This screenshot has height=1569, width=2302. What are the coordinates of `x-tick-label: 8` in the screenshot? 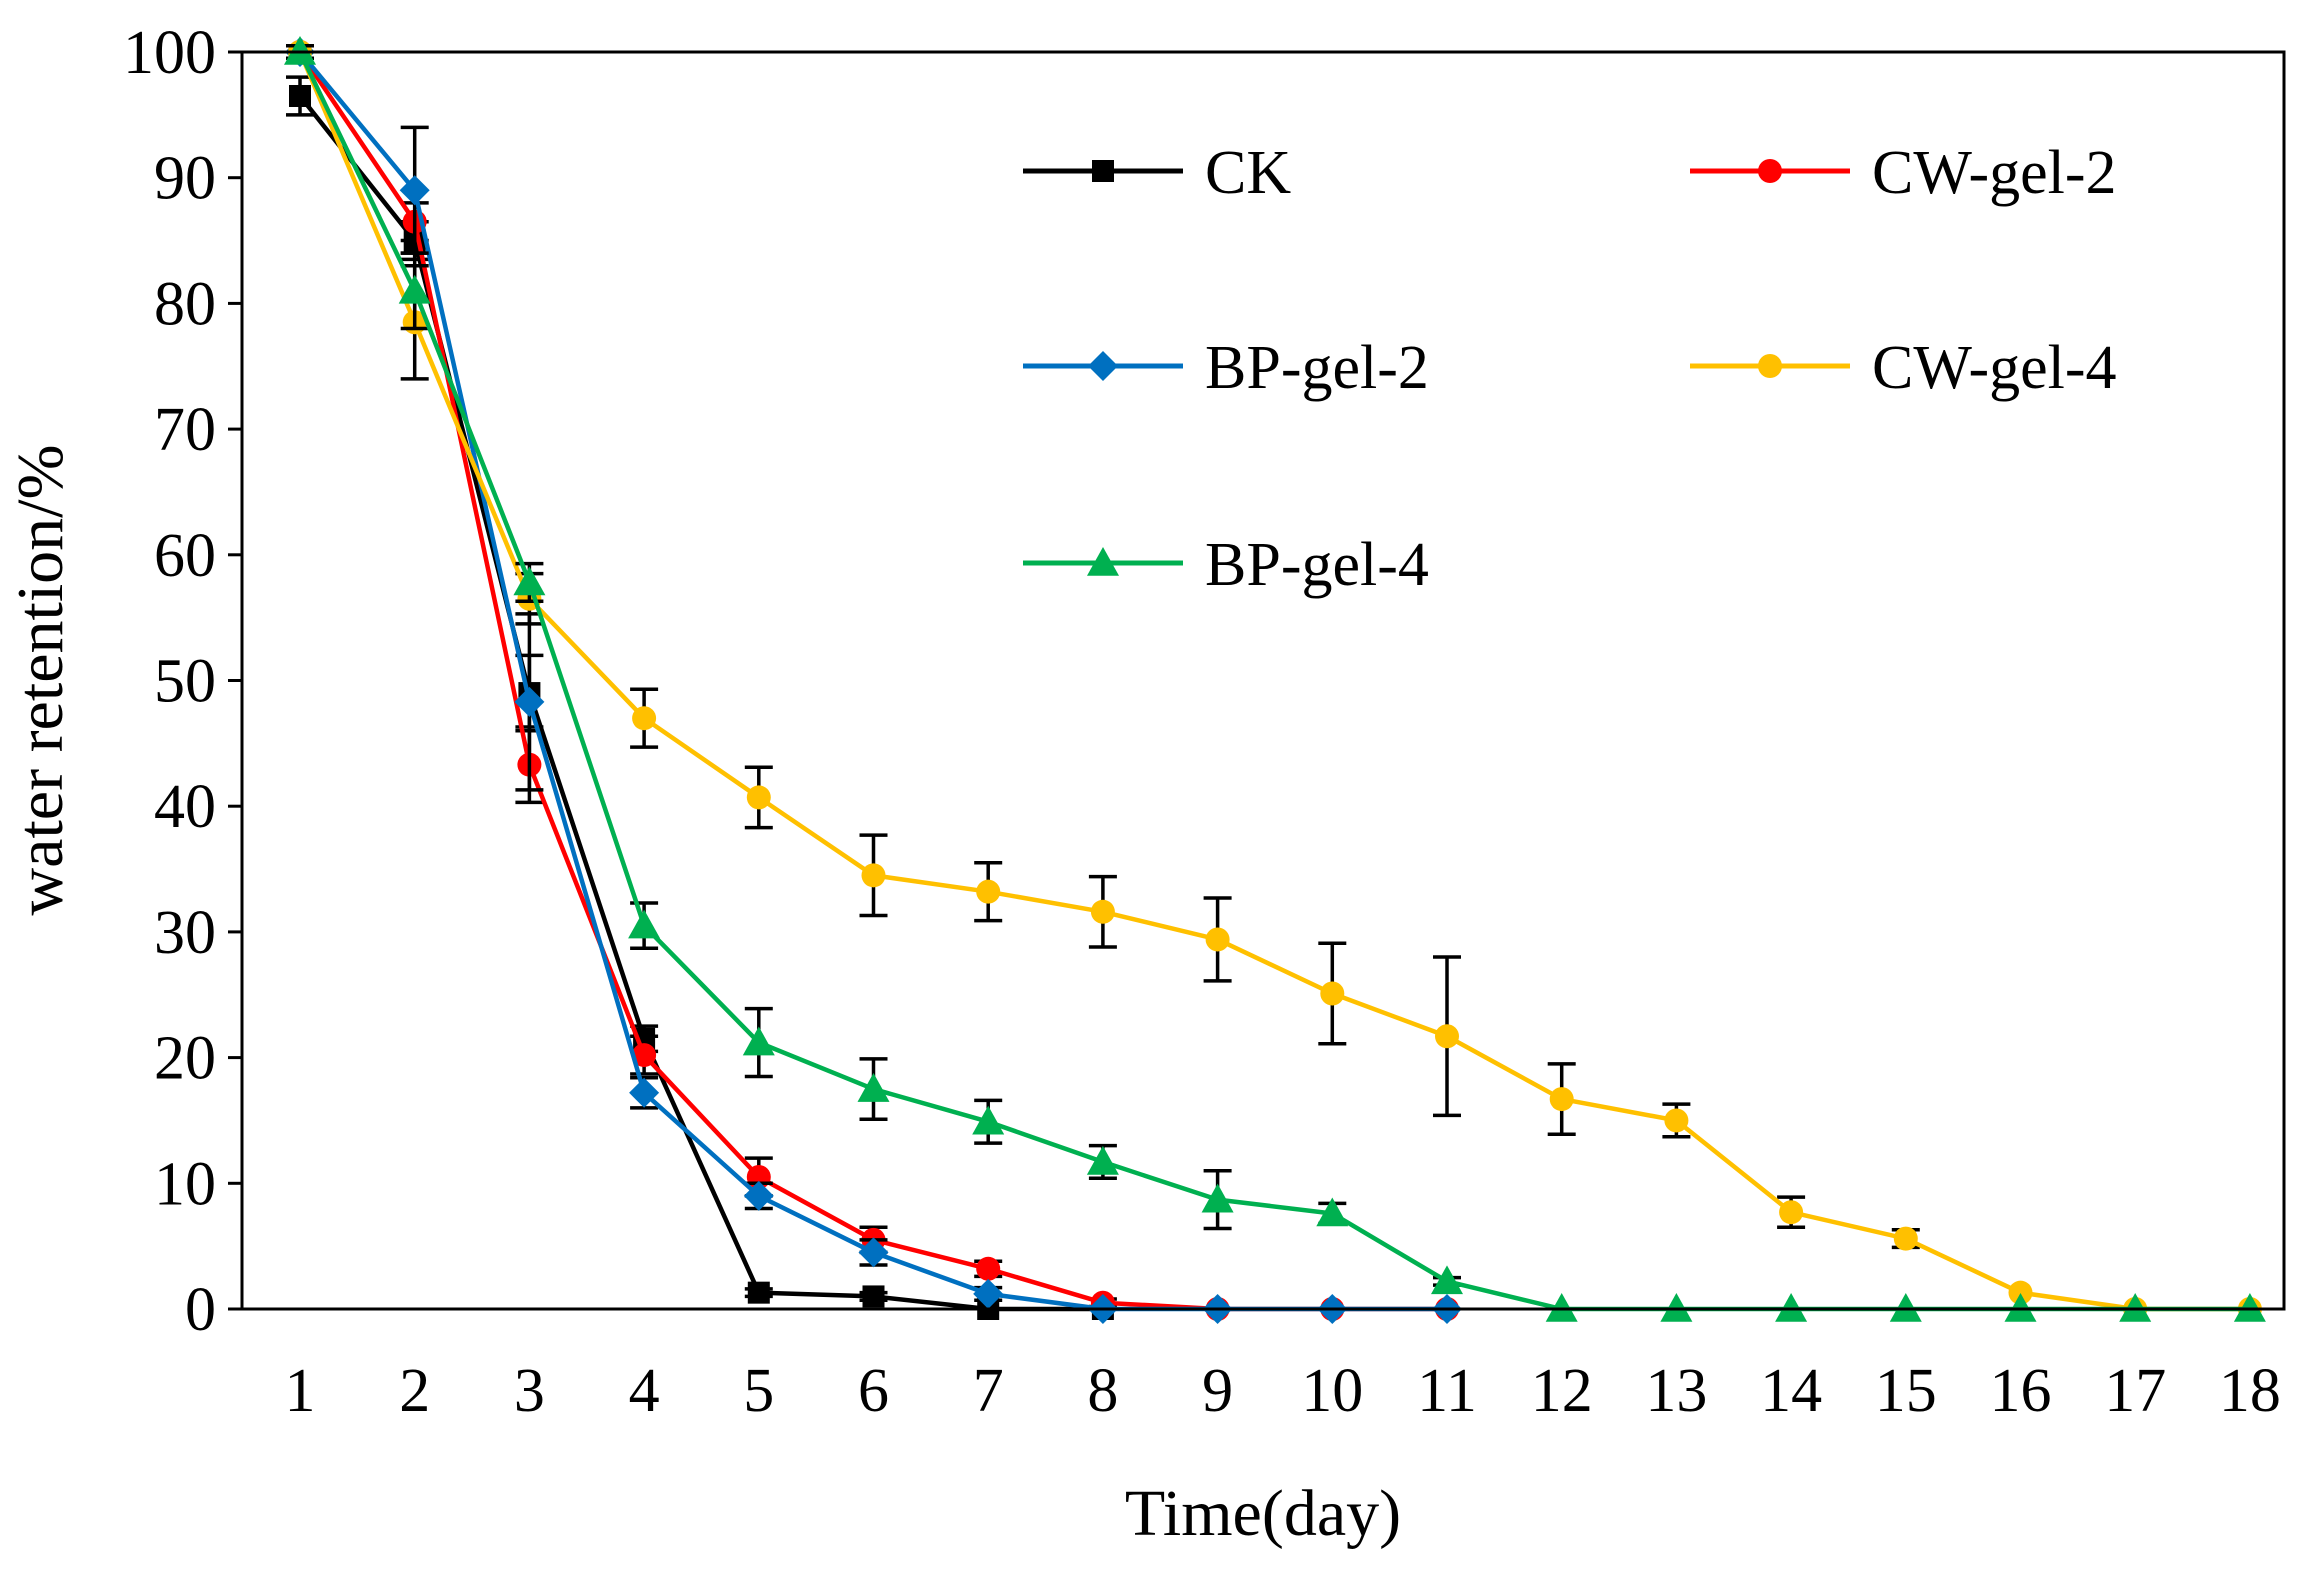 It's located at (1102, 1391).